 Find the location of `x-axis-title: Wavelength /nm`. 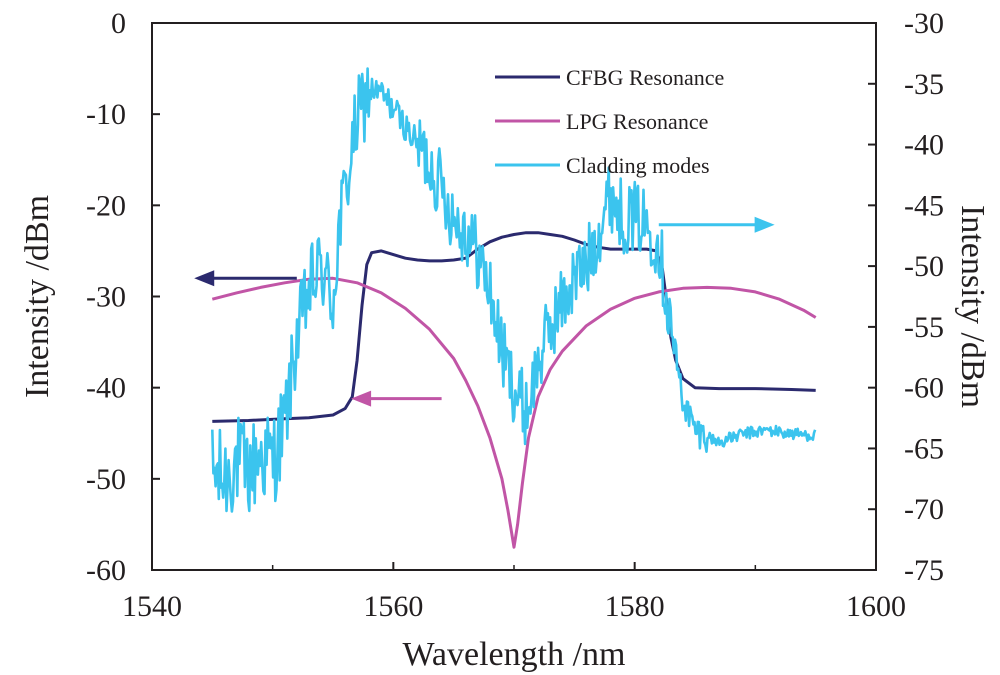

x-axis-title: Wavelength /nm is located at coordinates (514, 654).